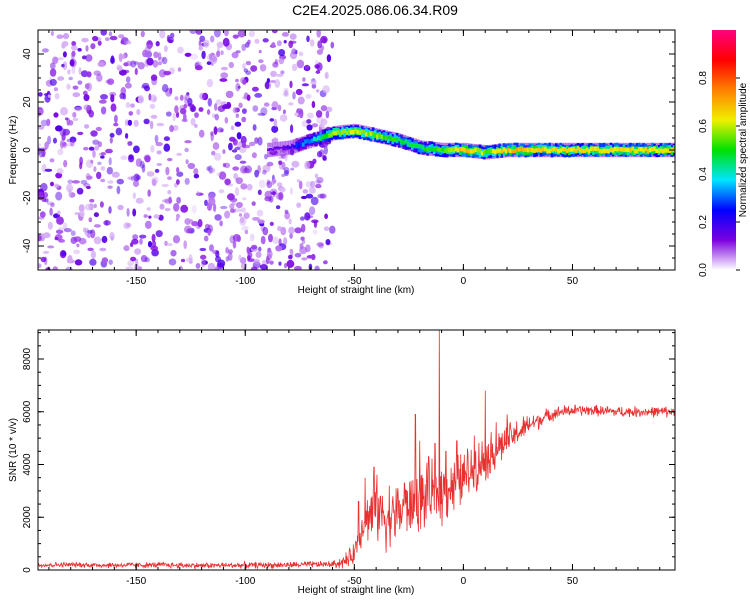 The image size is (750, 600). Describe the element at coordinates (27, 517) in the screenshot. I see `snr-y-tick-label: 2000` at that location.